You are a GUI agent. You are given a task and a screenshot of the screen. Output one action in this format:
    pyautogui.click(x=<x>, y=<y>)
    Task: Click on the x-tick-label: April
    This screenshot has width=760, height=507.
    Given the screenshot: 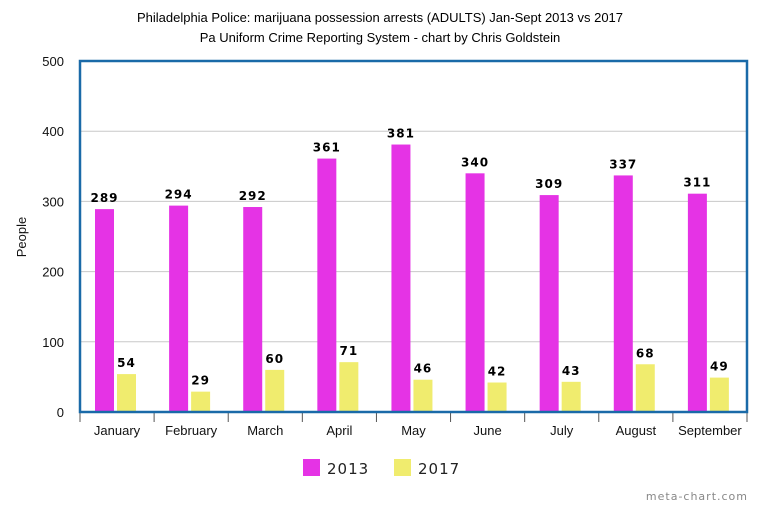 What is the action you would take?
    pyautogui.click(x=339, y=430)
    